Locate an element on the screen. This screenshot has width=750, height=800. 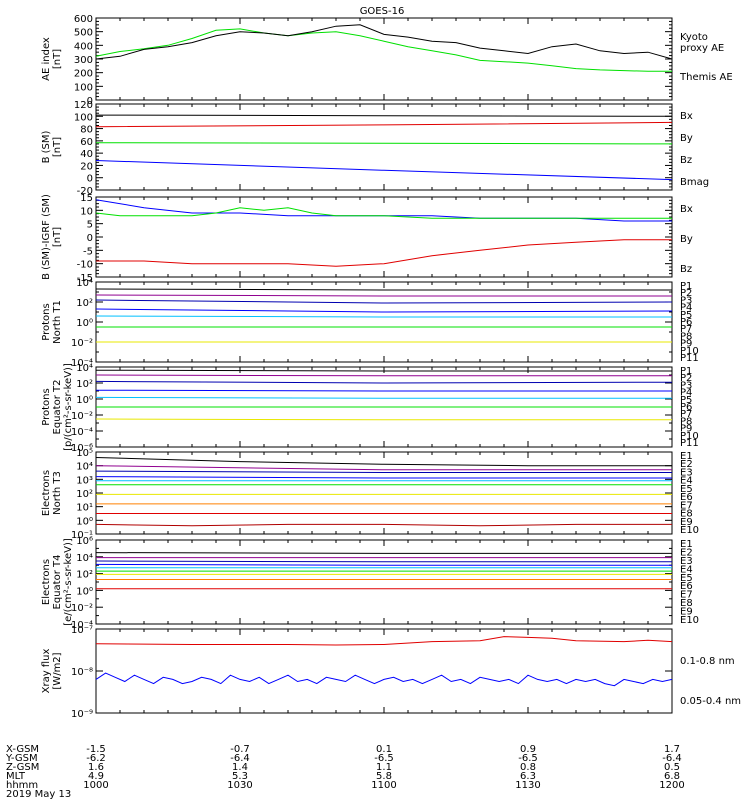
legend-entry: P4 is located at coordinates (686, 393).